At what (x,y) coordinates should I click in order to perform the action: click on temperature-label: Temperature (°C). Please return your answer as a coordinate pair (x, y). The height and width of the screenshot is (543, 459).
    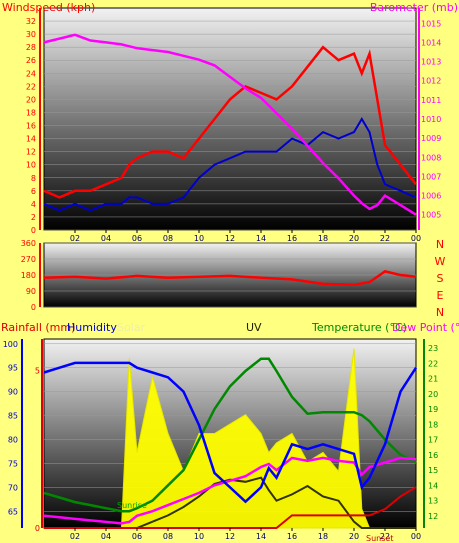
    Looking at the image, I should click on (359, 327).